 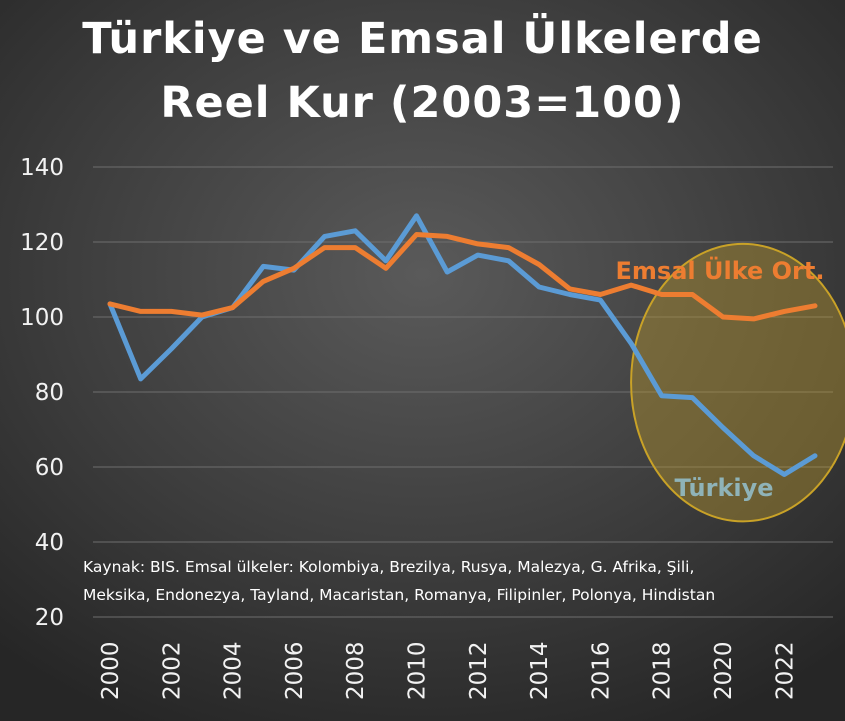 I want to click on y-tick-label: 140, so click(x=42, y=168).